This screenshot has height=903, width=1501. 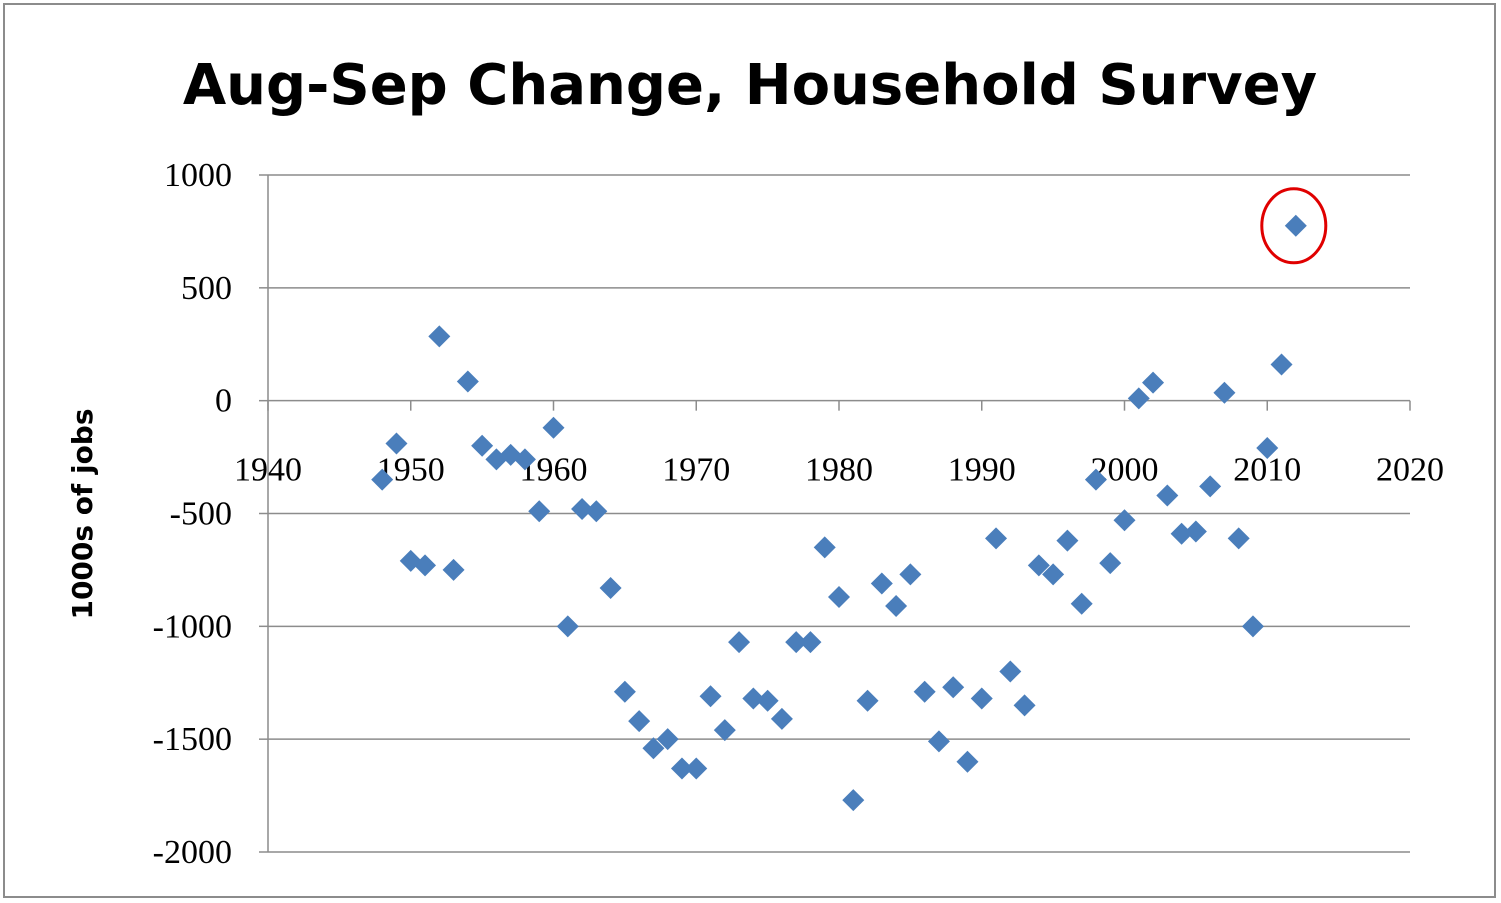 I want to click on y-tick-label: -1000, so click(x=192, y=626).